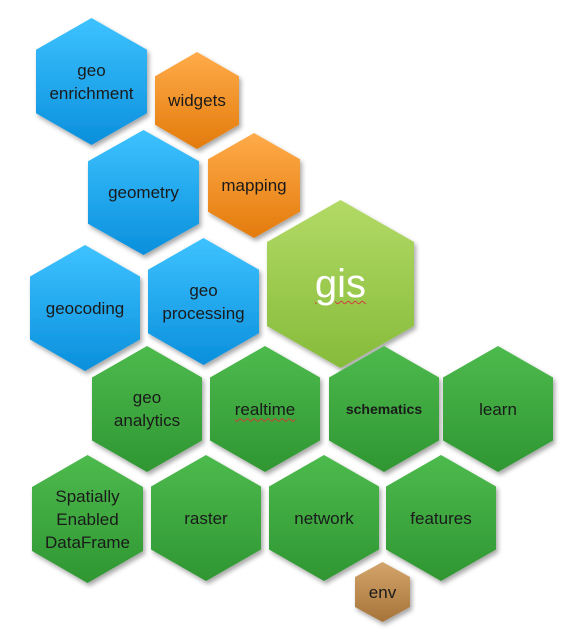 The height and width of the screenshot is (630, 573). I want to click on hex-polygon-geometry, so click(143, 192).